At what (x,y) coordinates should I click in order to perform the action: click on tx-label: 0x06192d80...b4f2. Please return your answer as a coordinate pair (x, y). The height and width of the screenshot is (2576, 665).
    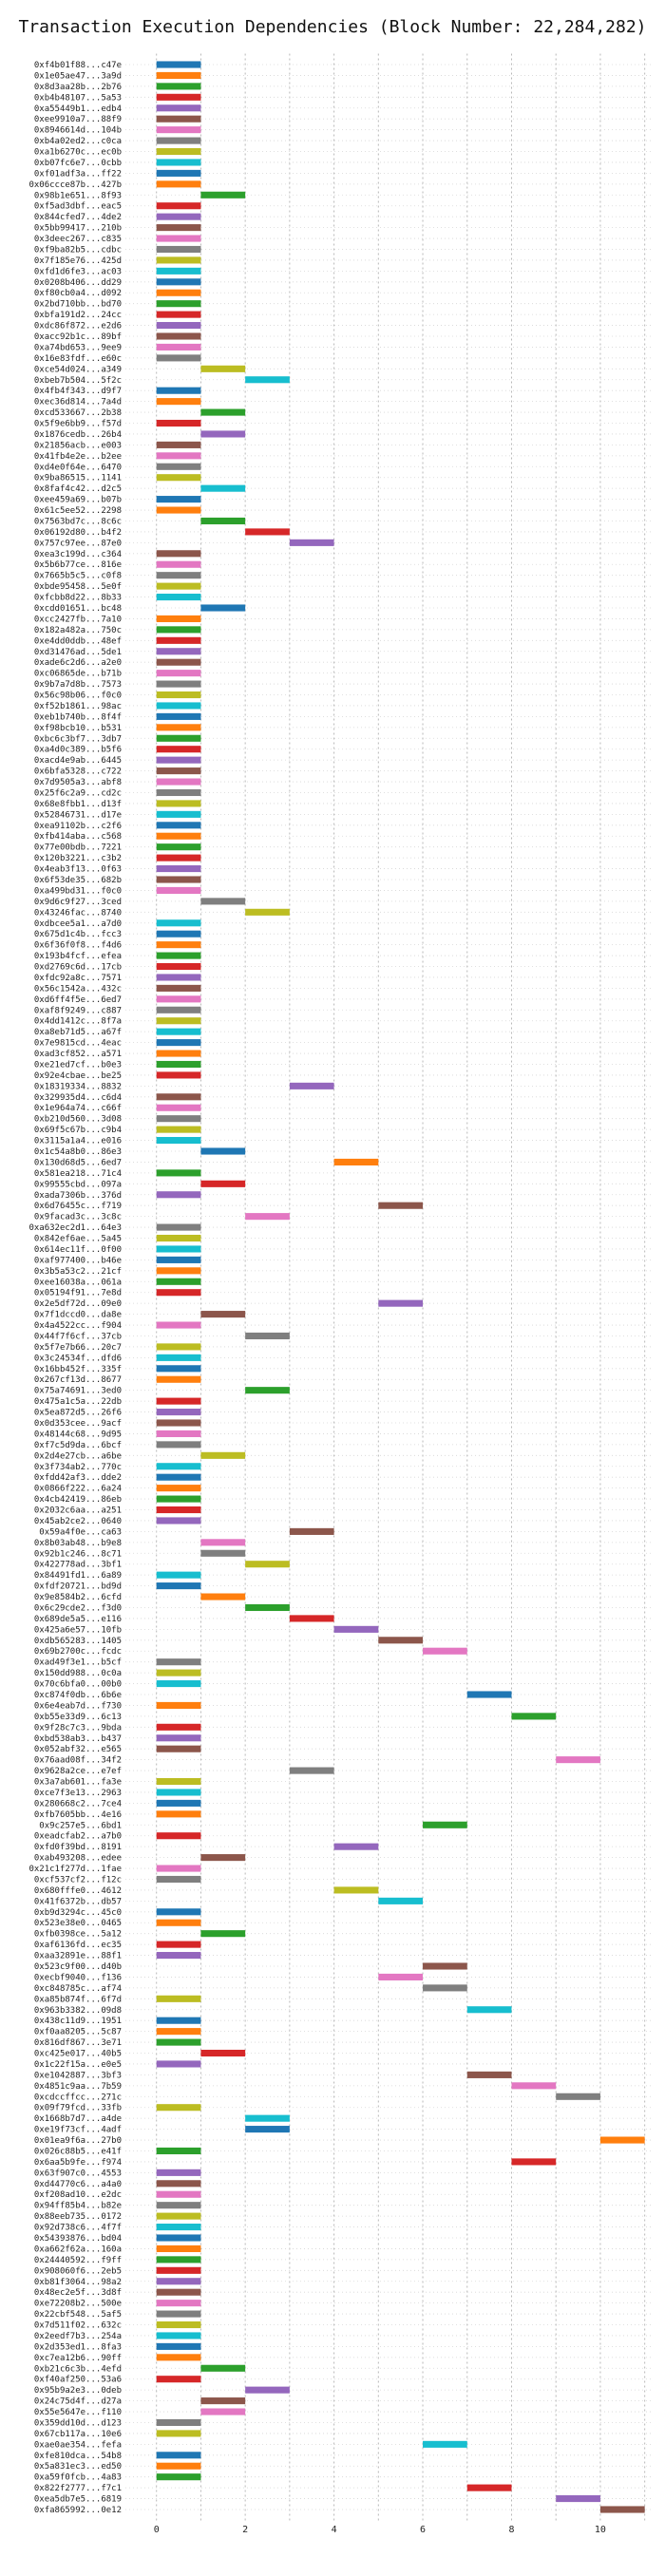
    Looking at the image, I should click on (78, 533).